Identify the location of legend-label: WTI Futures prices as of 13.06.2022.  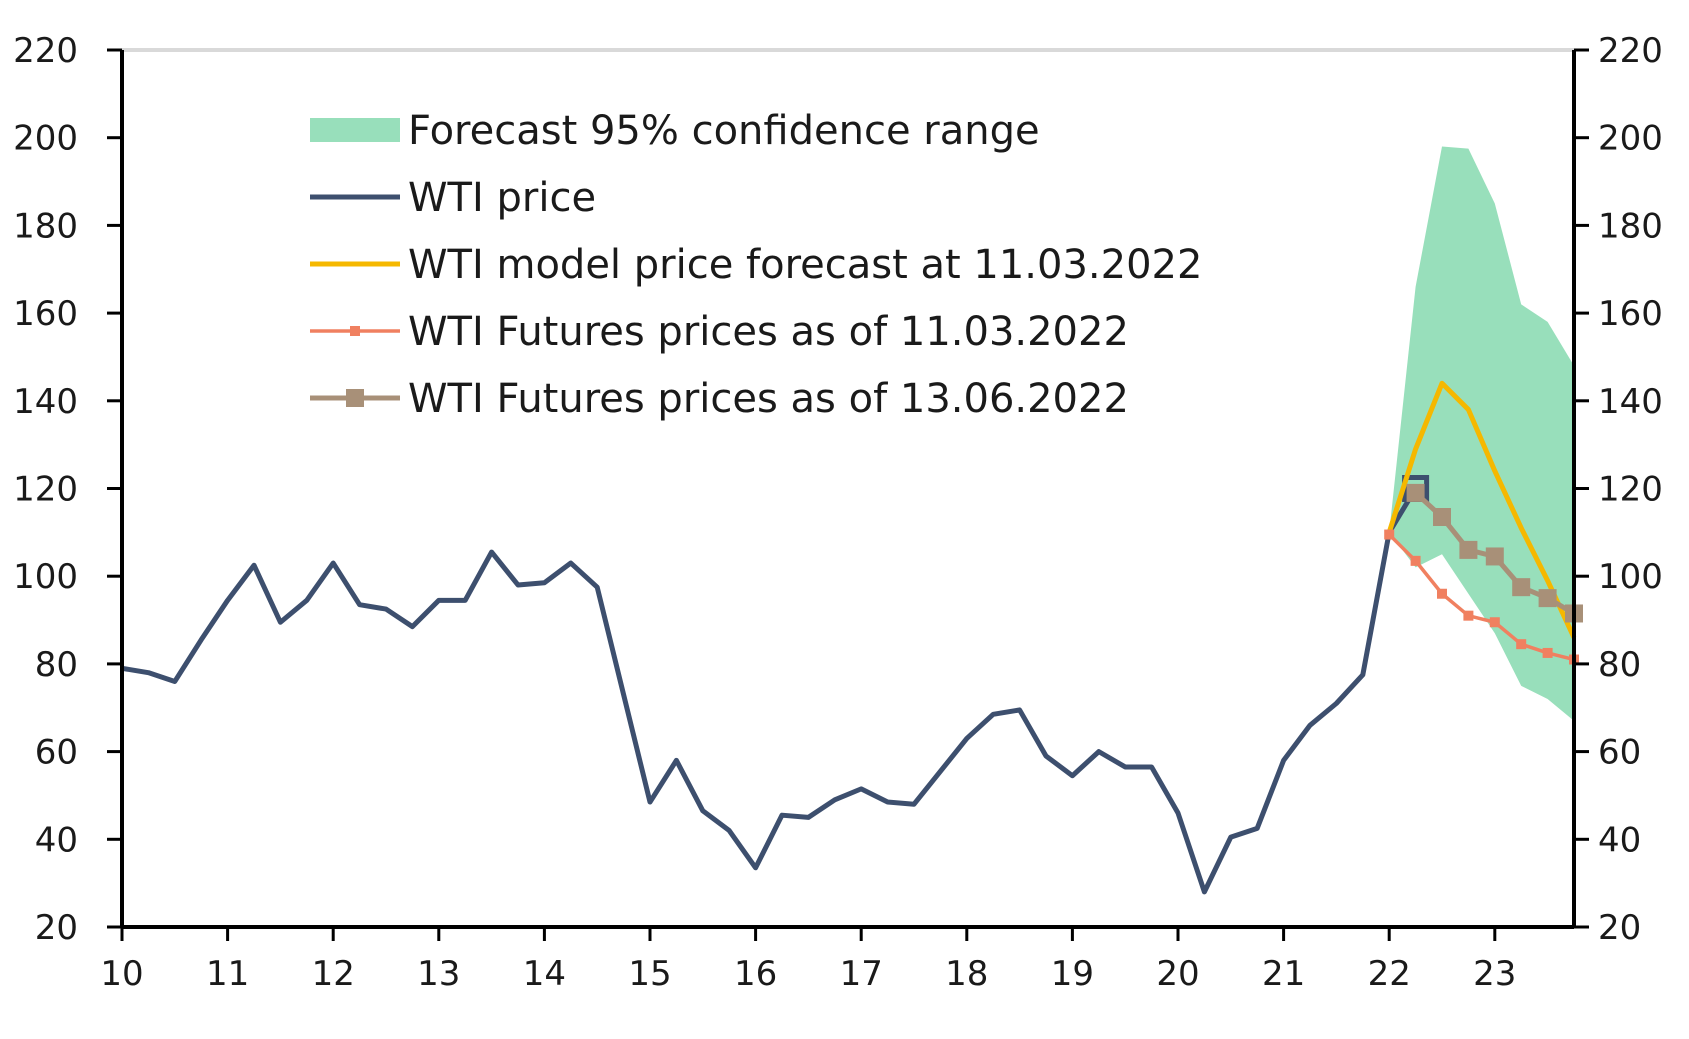
(768, 399).